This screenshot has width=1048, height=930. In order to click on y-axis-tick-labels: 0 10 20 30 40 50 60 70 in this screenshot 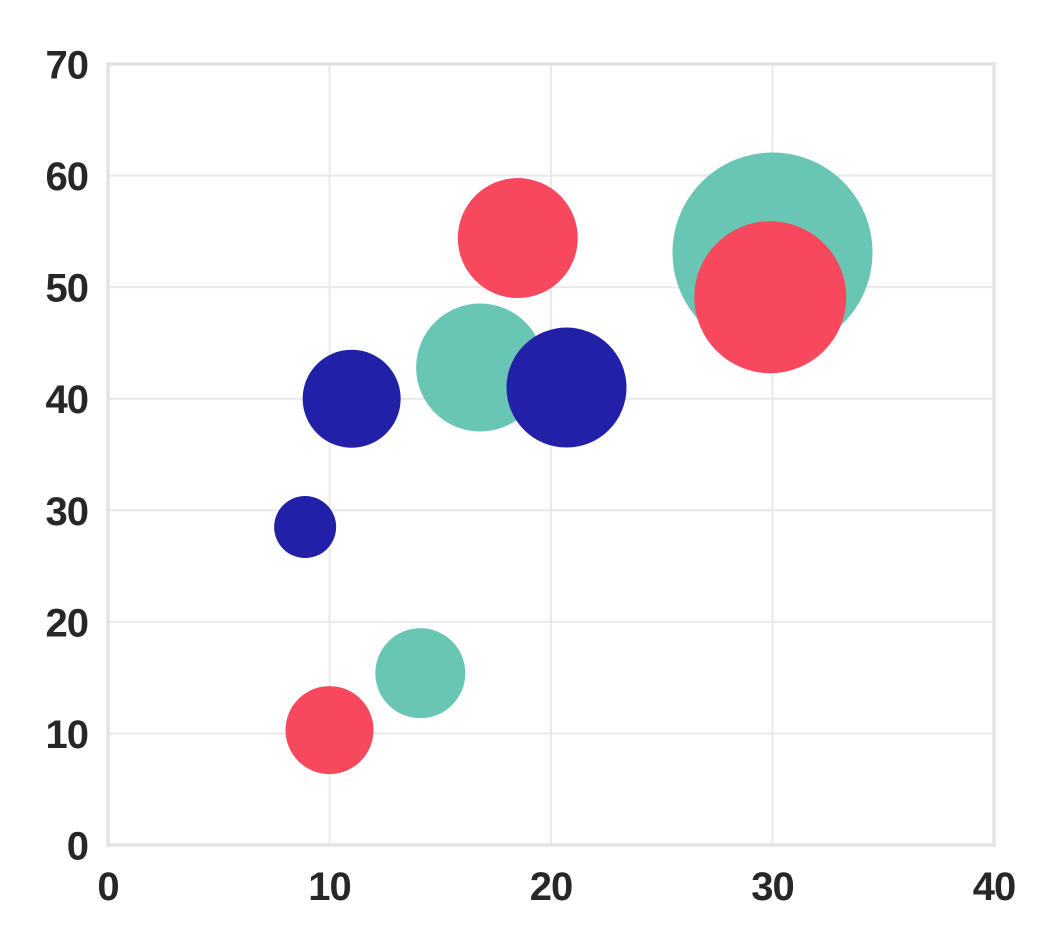, I will do `click(68, 456)`.